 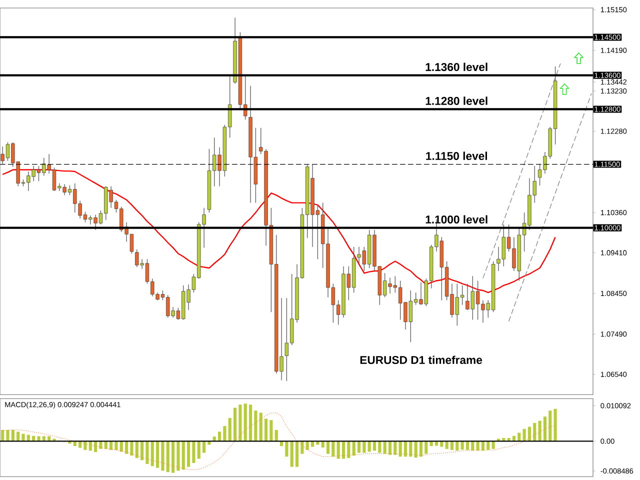 What do you see at coordinates (421, 360) in the screenshot?
I see `annotation: EURUSD D1 timeframe` at bounding box center [421, 360].